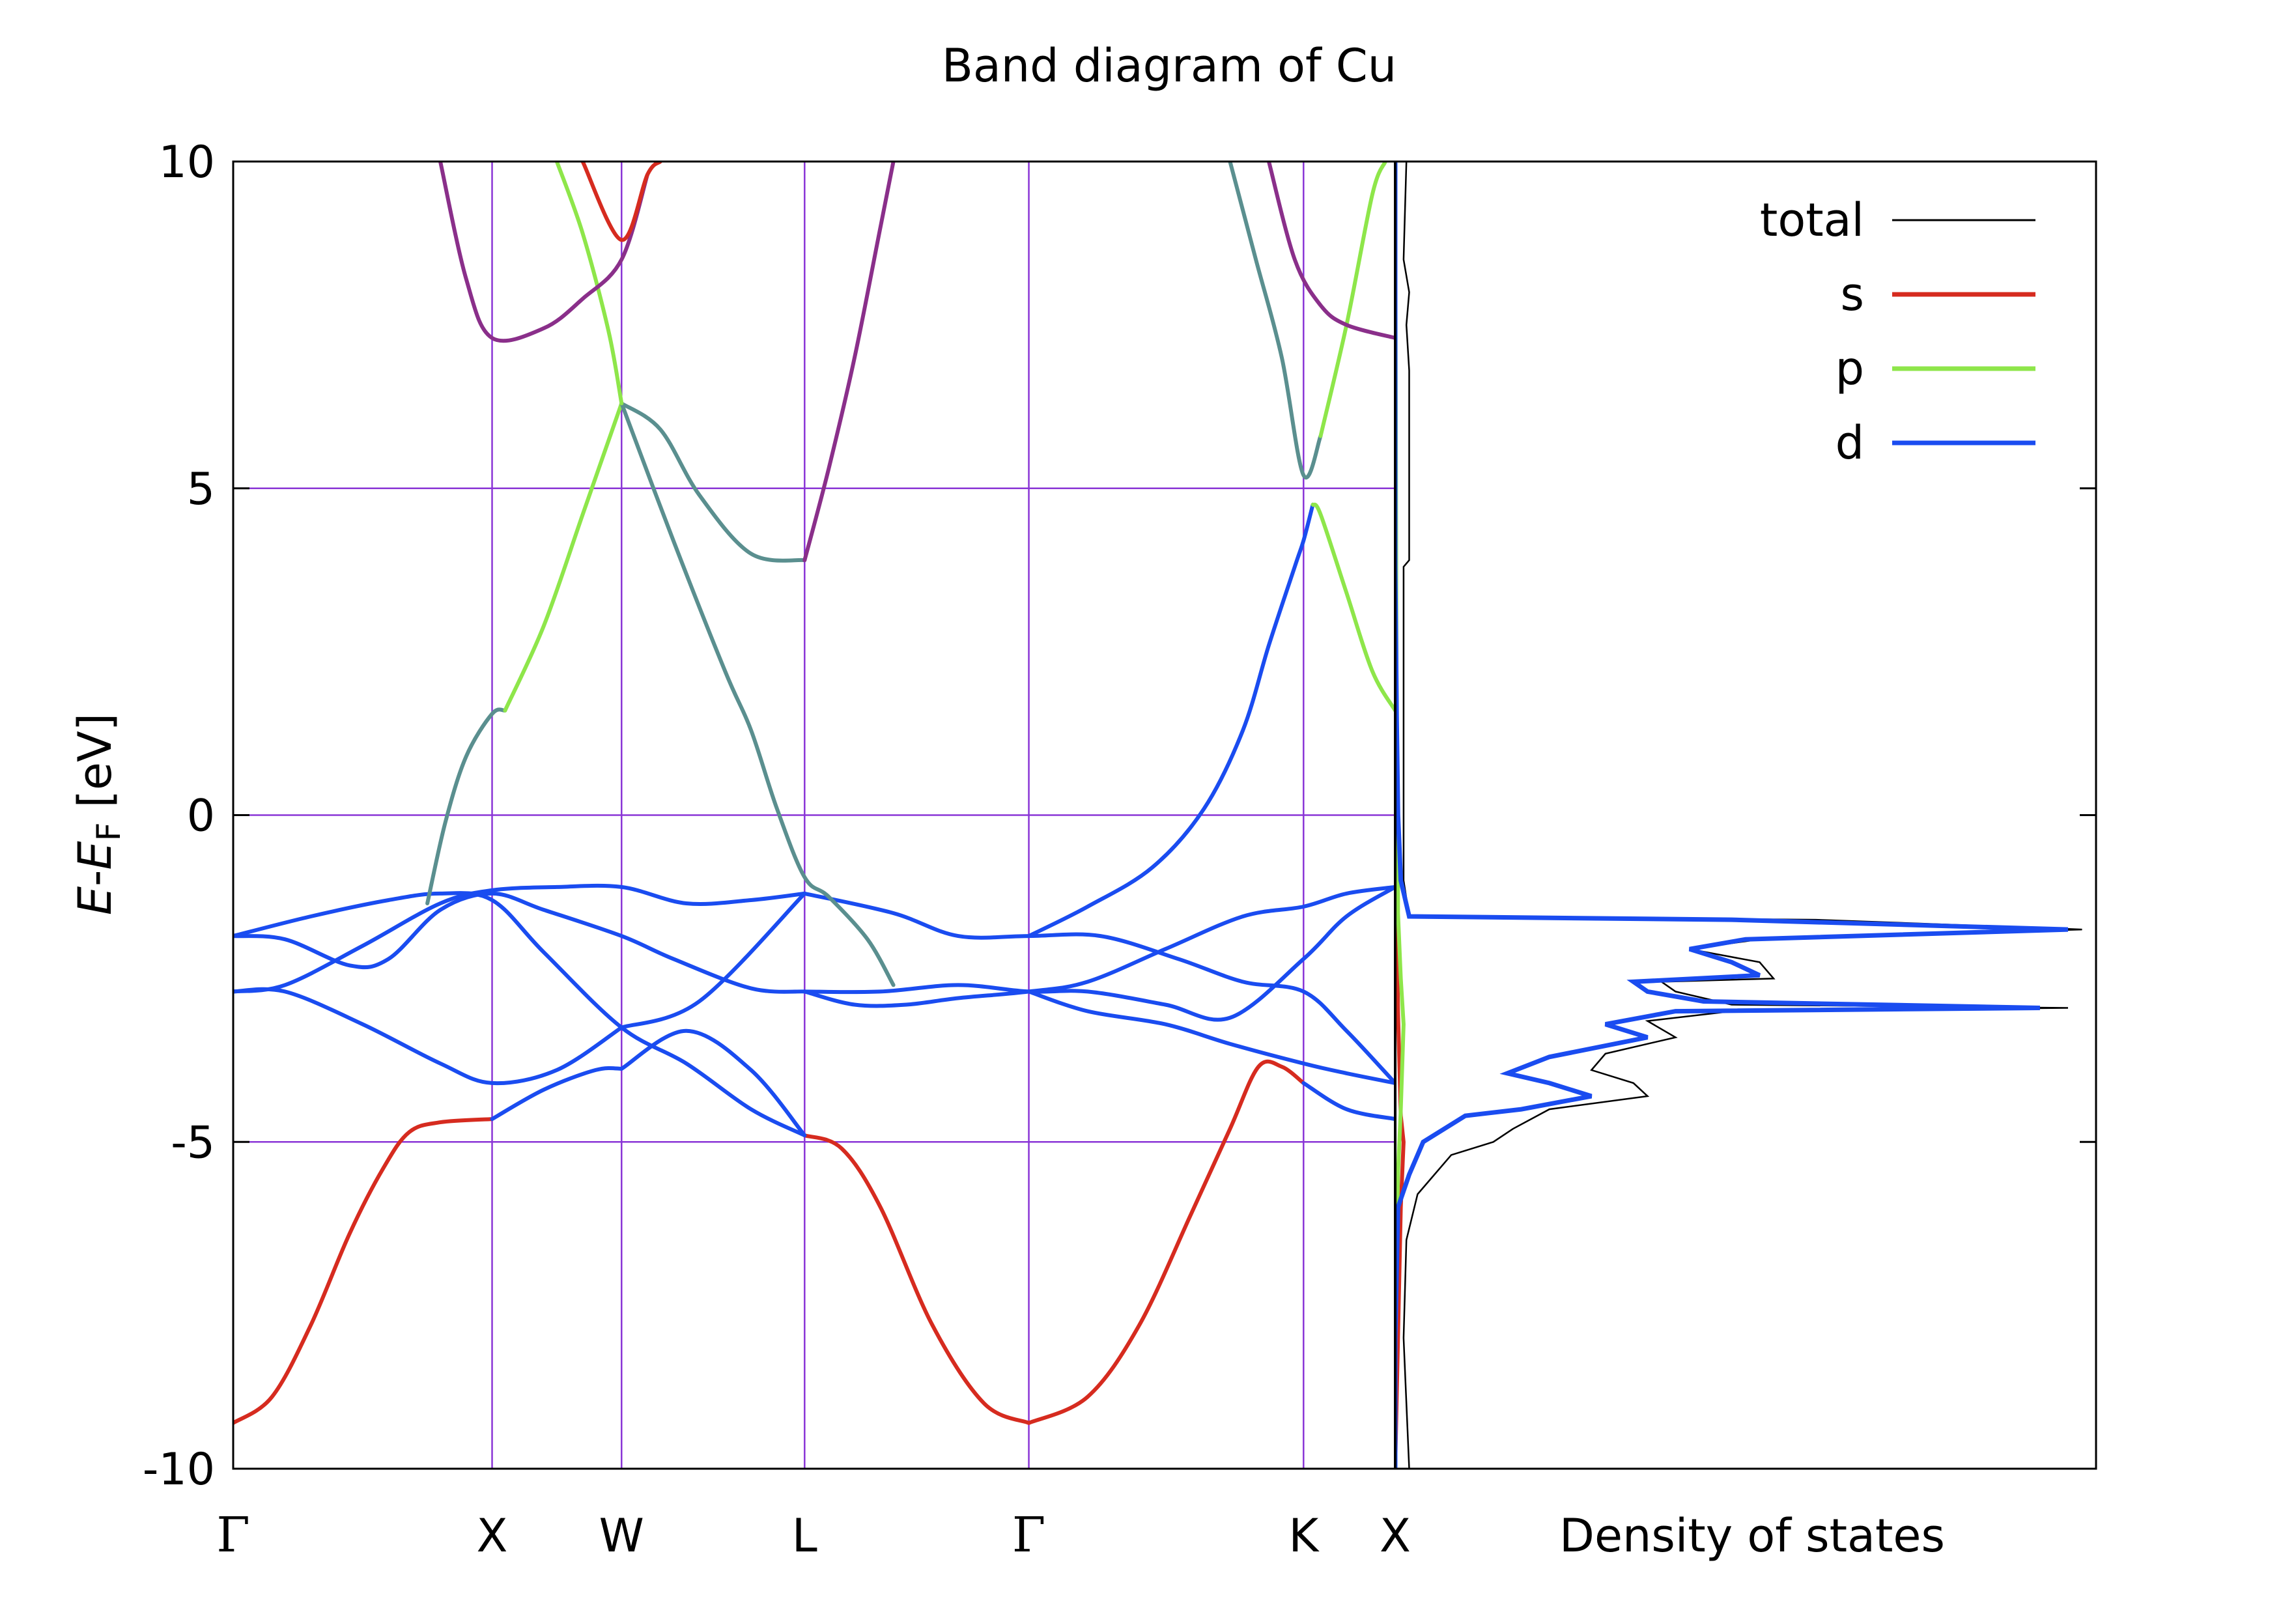 This screenshot has width=2296, height=1612. Describe the element at coordinates (1304, 1536) in the screenshot. I see `k-point-label: K` at that location.